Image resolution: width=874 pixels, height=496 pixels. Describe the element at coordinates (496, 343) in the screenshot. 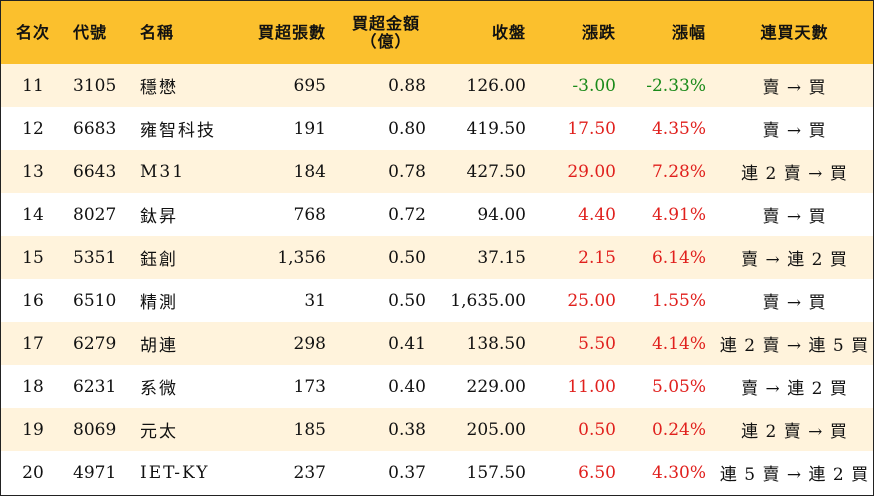

I see `close-cell: 138.50` at that location.